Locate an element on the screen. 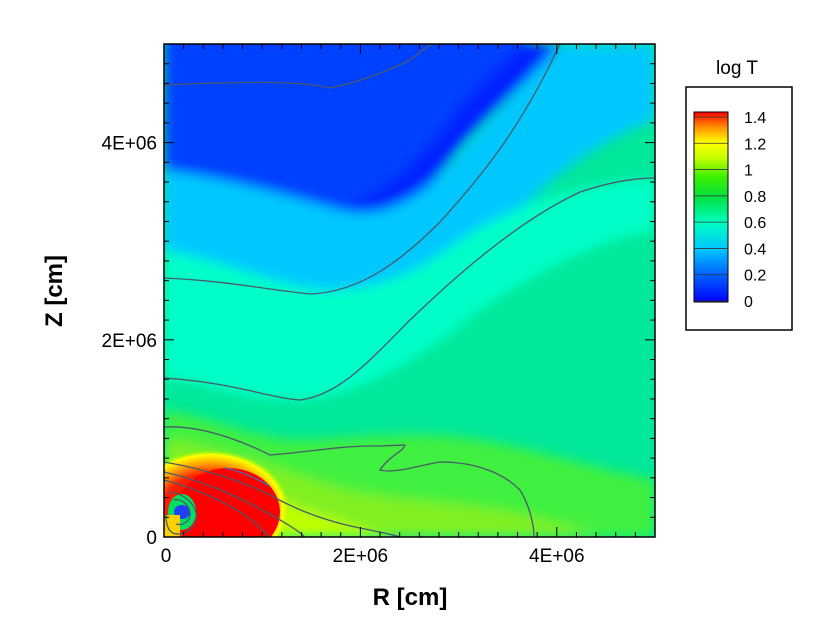 The height and width of the screenshot is (634, 830). x-tick-labels: 0 2E+06 4E+06 is located at coordinates (373, 556).